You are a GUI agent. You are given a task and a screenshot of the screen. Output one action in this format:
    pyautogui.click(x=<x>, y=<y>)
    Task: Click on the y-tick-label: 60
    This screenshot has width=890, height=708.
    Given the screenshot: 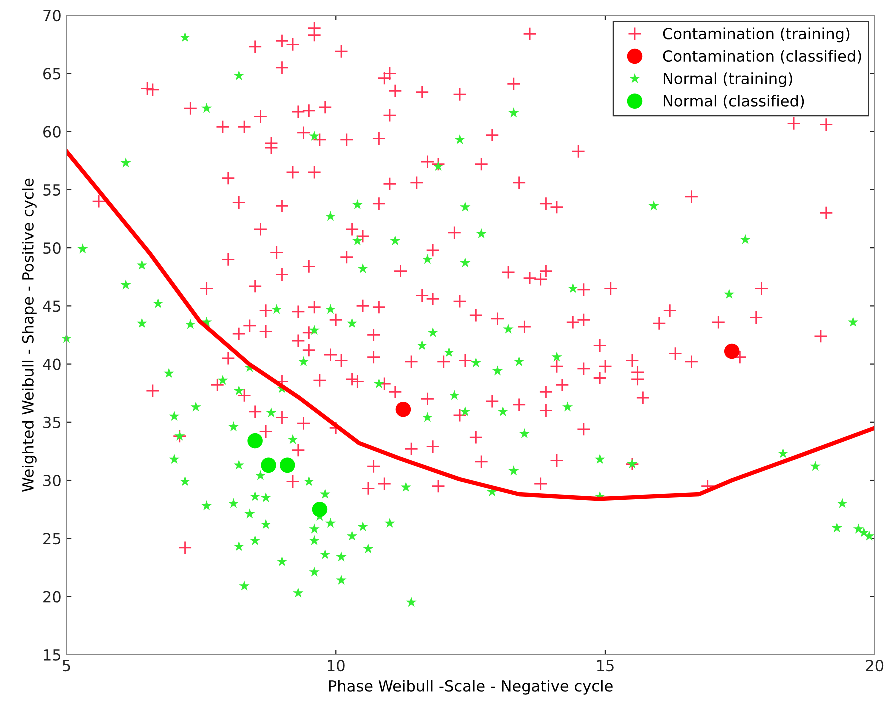 What is the action you would take?
    pyautogui.click(x=52, y=132)
    